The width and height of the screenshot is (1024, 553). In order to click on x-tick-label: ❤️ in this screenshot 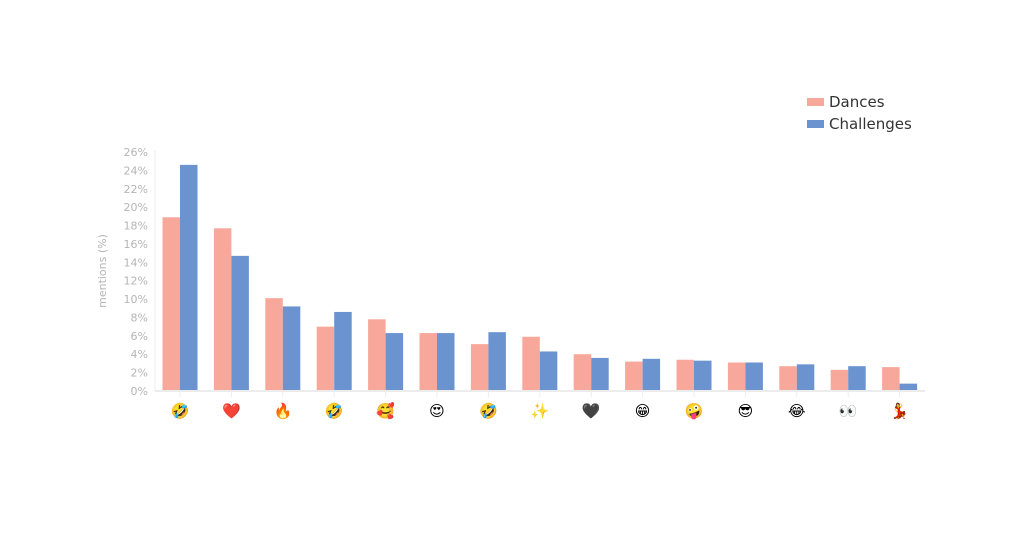, I will do `click(231, 411)`.